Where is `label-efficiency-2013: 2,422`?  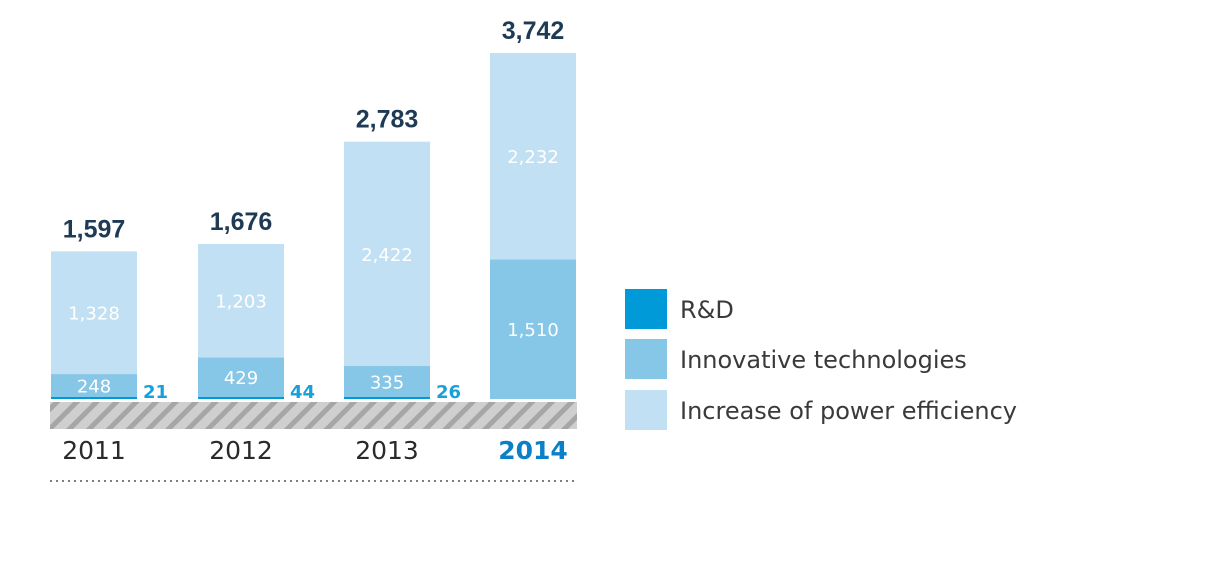
label-efficiency-2013: 2,422 is located at coordinates (387, 255).